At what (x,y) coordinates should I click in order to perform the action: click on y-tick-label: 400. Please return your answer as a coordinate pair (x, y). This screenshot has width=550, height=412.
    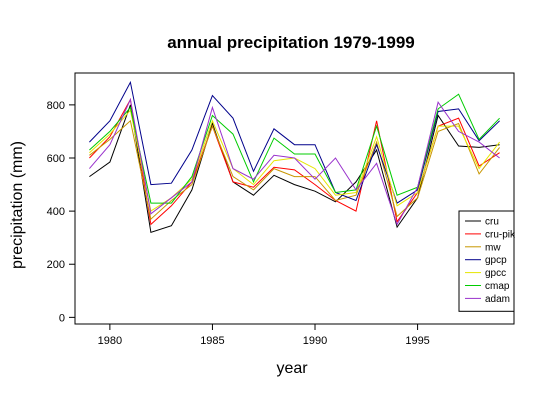
    Looking at the image, I should click on (56, 212).